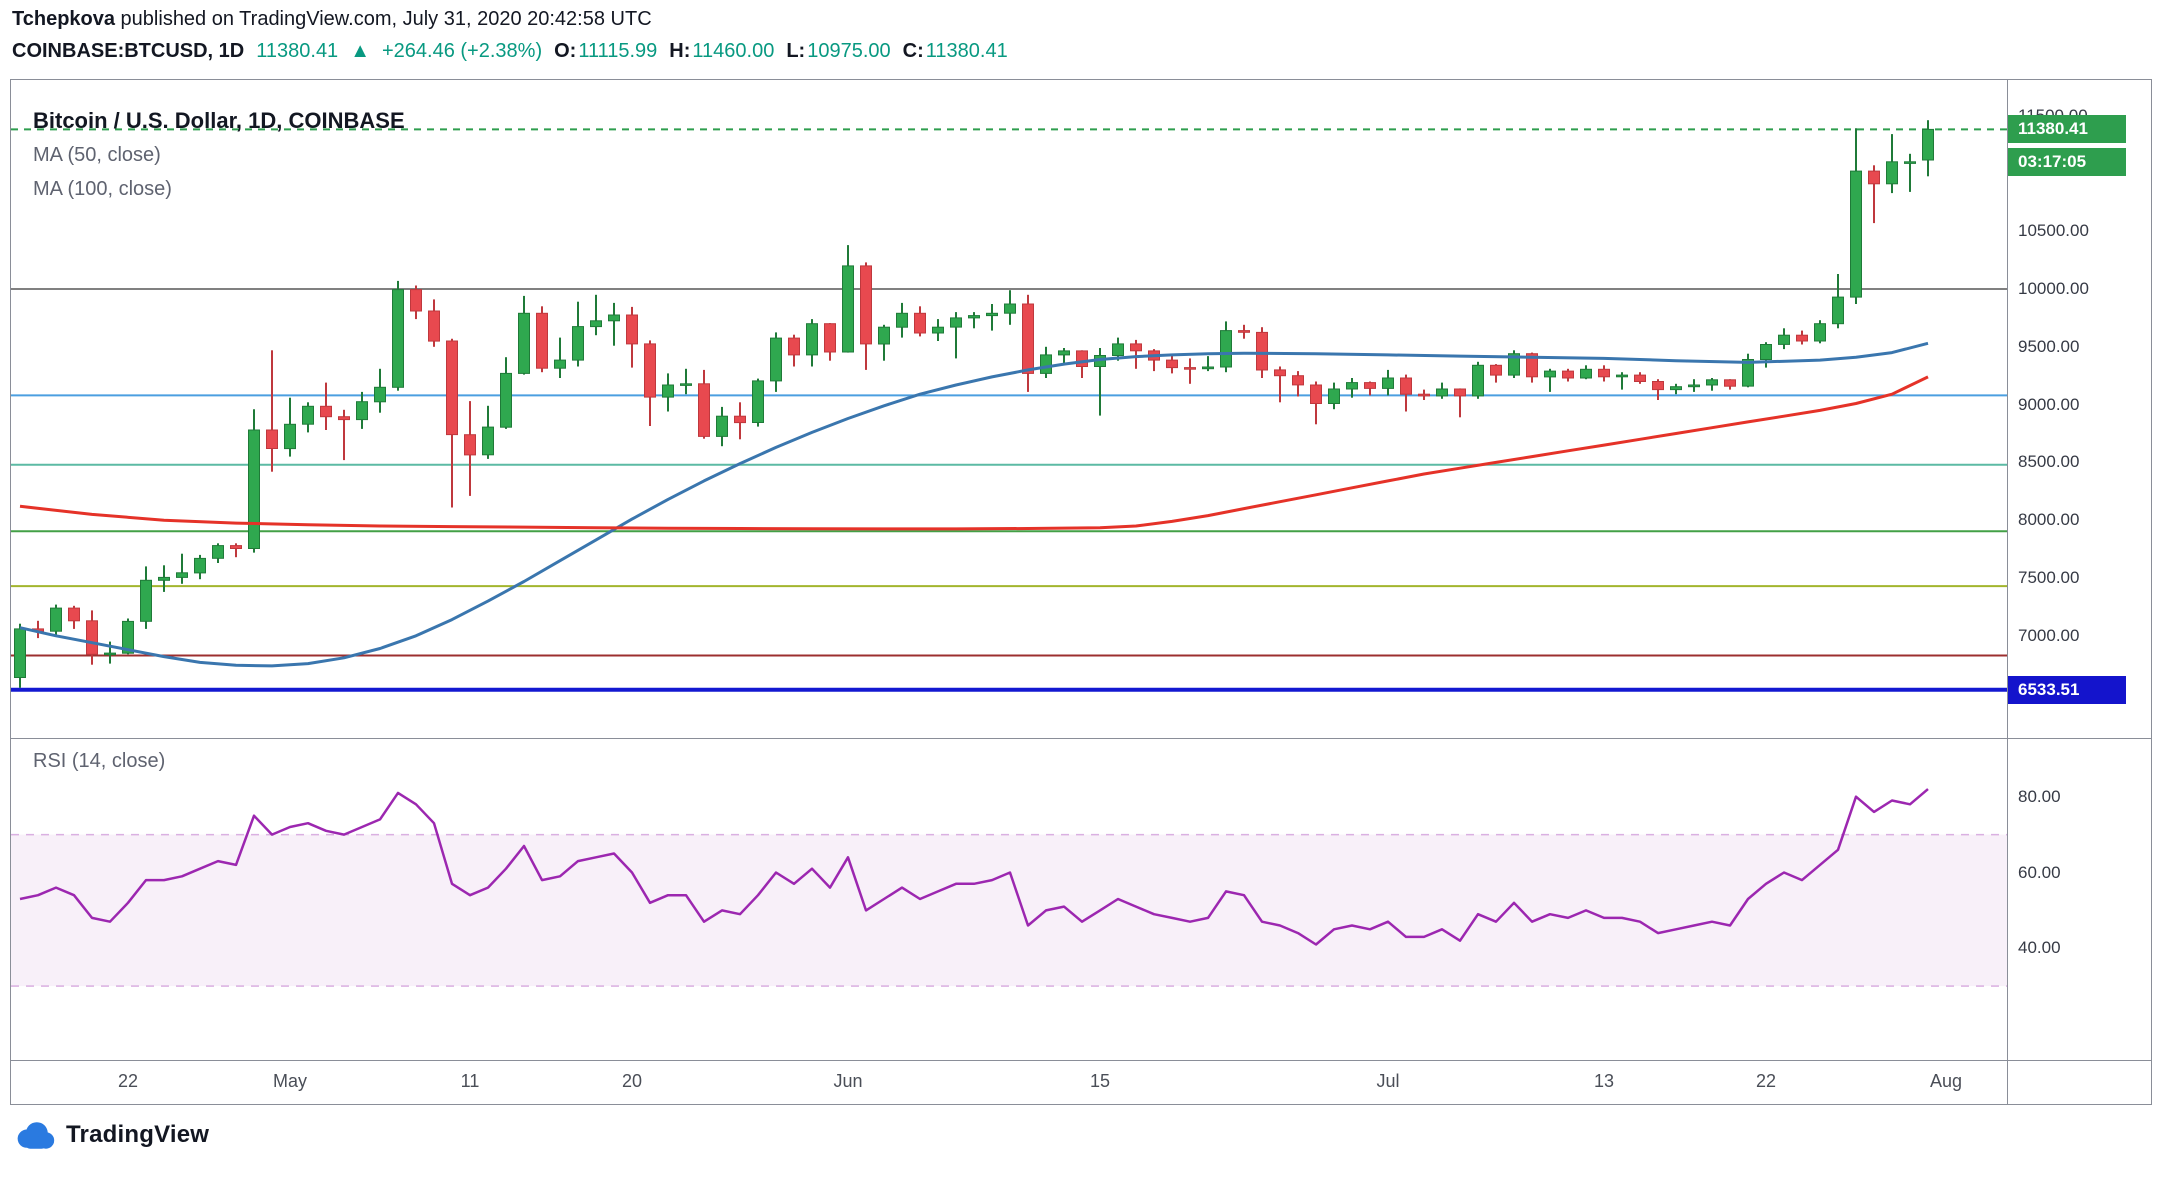 The height and width of the screenshot is (1180, 2160). What do you see at coordinates (1081, 1060) in the screenshot?
I see `time-axis-separator` at bounding box center [1081, 1060].